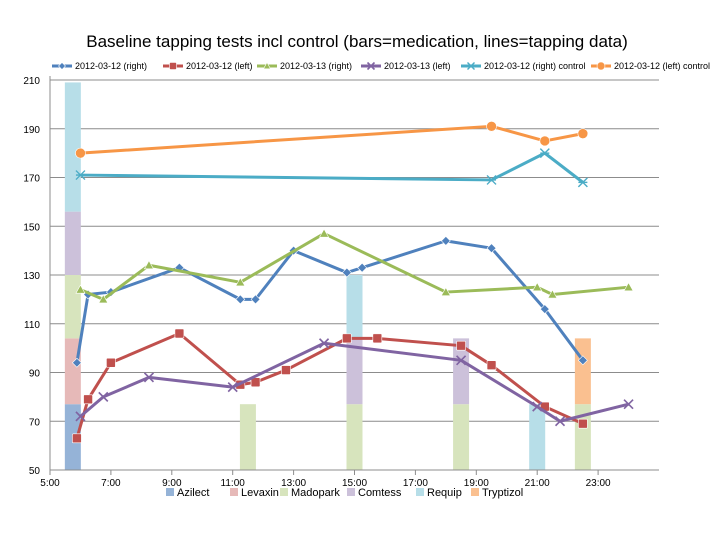 The image size is (720, 540). I want to click on legend-item: 2012-03-12 (right) control, so click(523, 66).